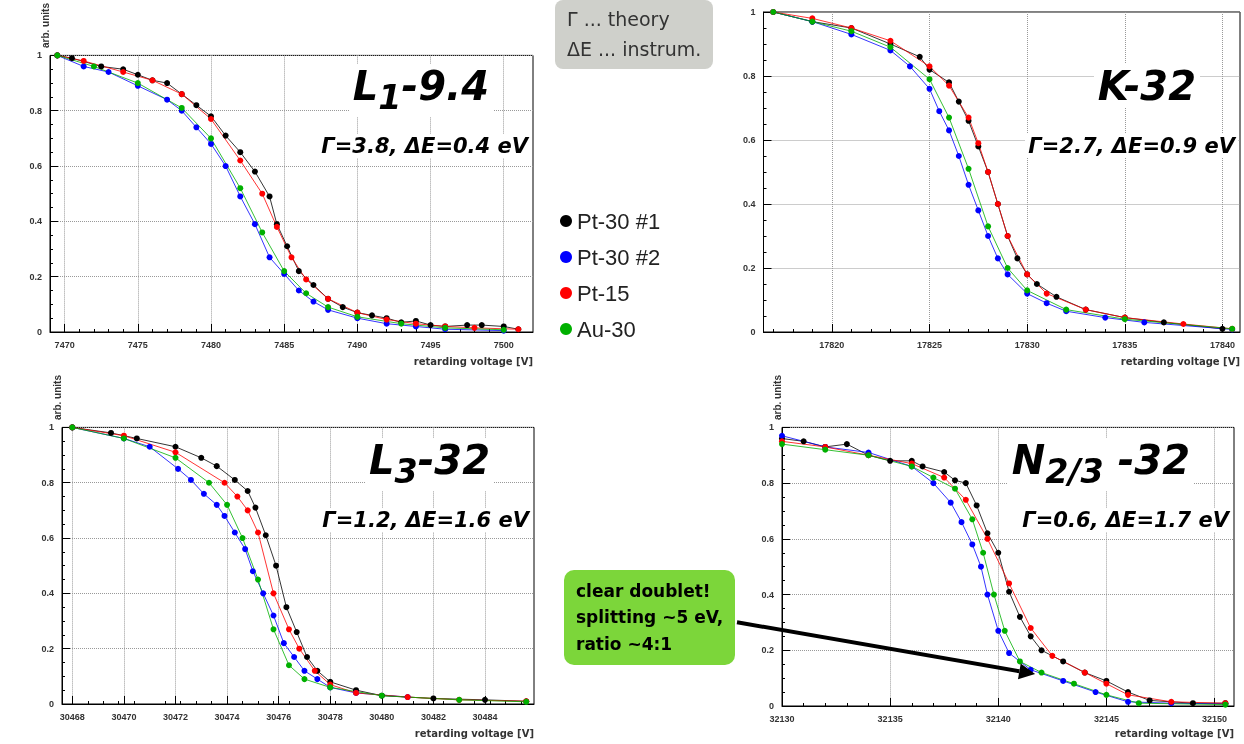  What do you see at coordinates (603, 293) in the screenshot?
I see `legend-label: Pt-15` at bounding box center [603, 293].